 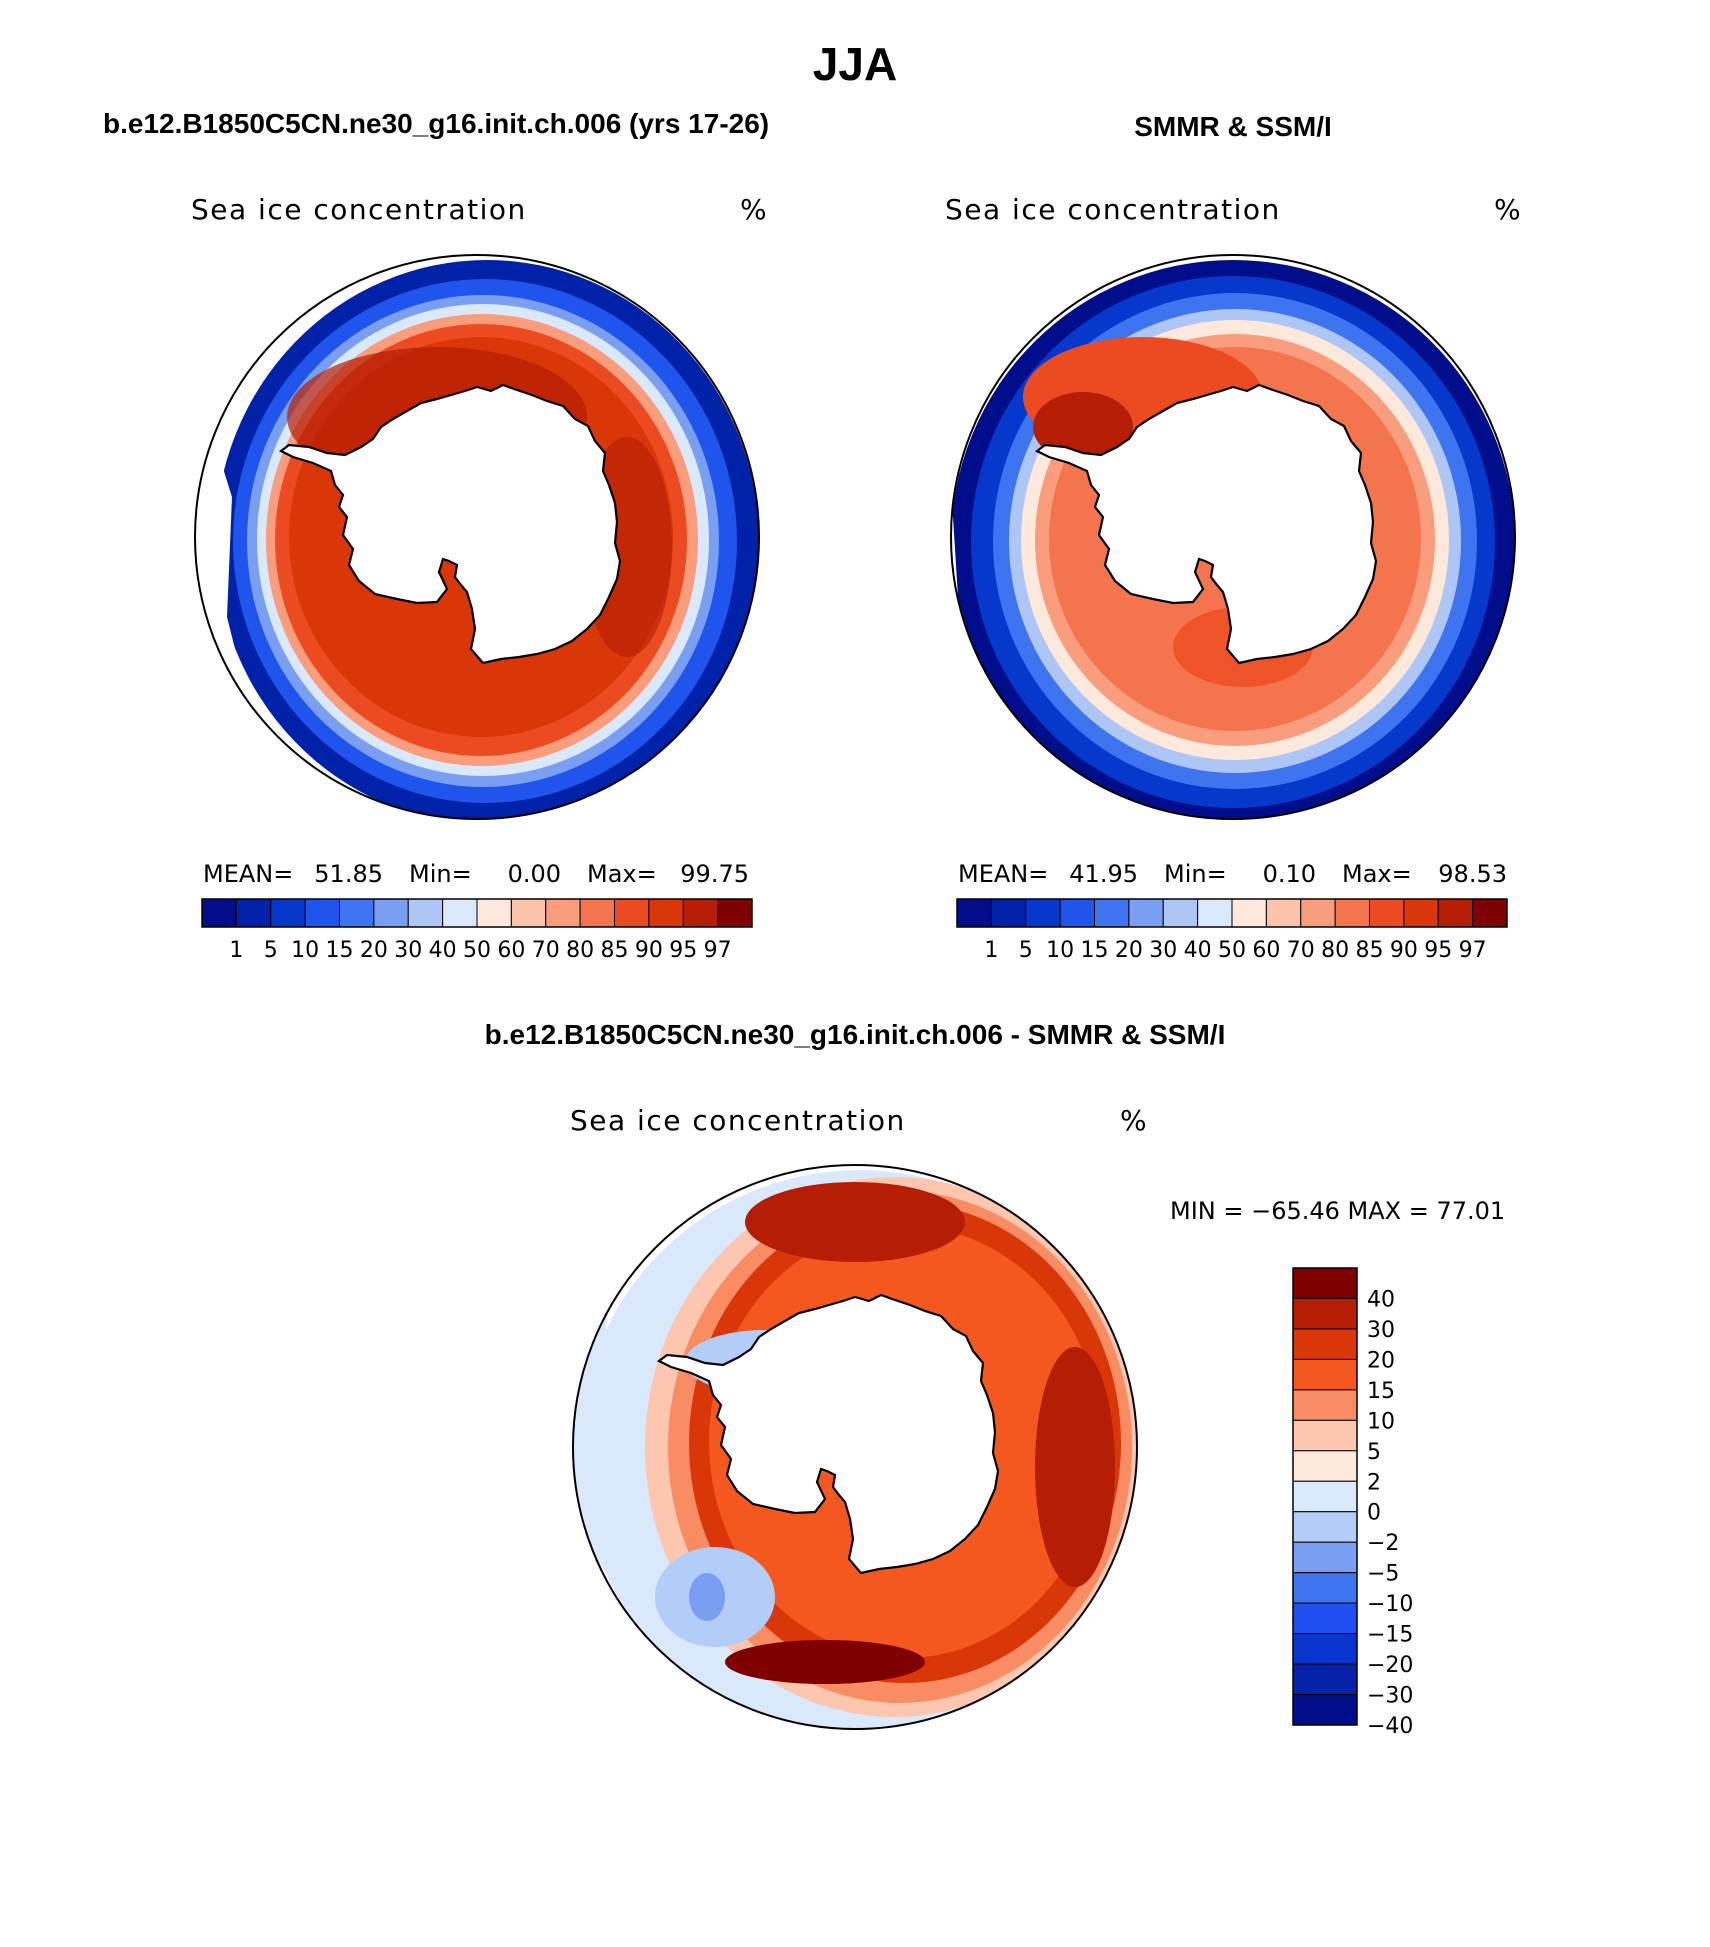 What do you see at coordinates (1335, 950) in the screenshot?
I see `obs-colorbar-tick-label: 80` at bounding box center [1335, 950].